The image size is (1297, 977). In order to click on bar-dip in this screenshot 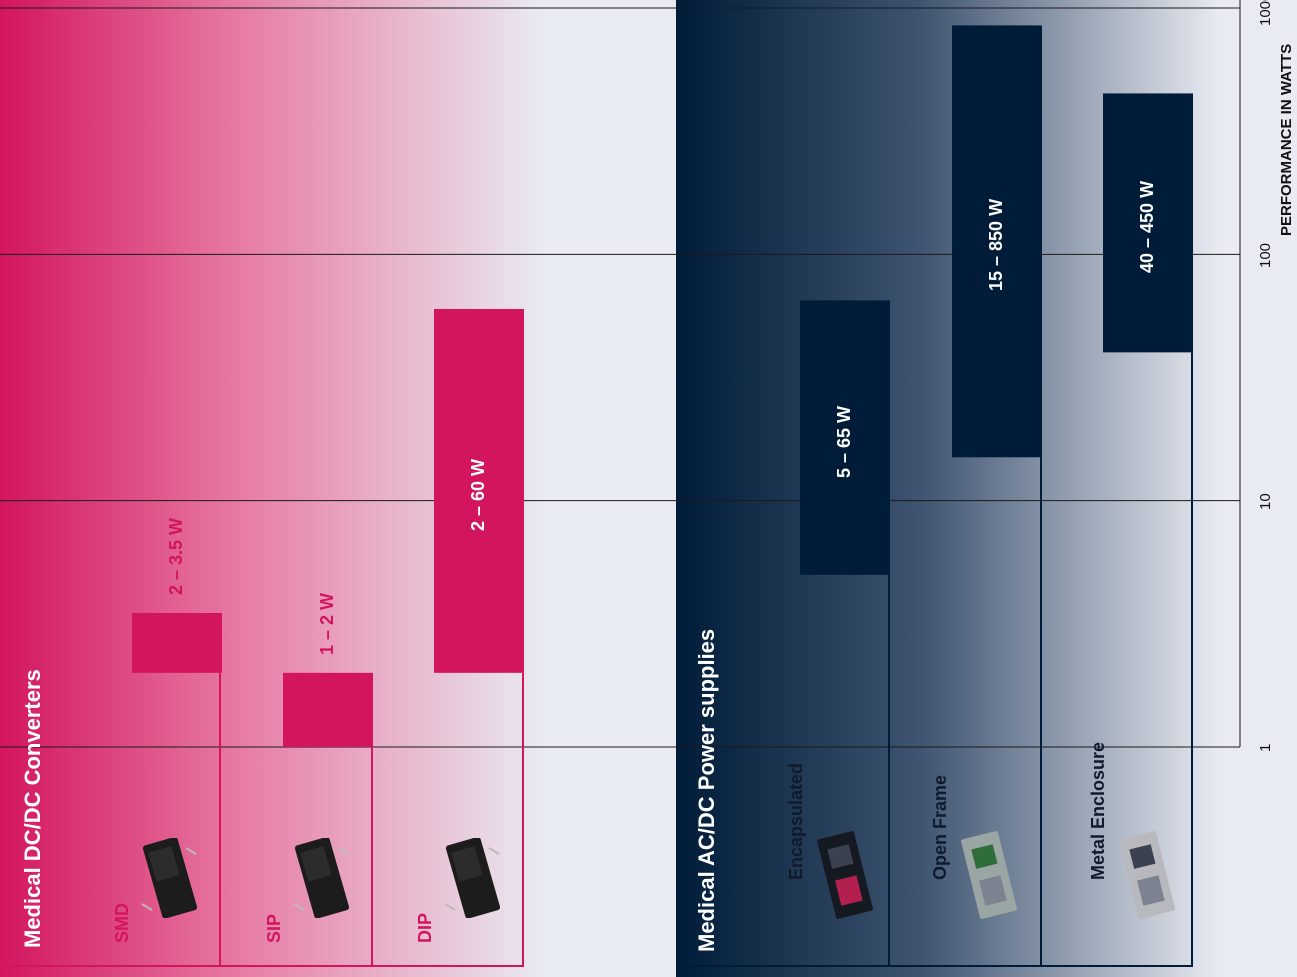, I will do `click(479, 490)`.